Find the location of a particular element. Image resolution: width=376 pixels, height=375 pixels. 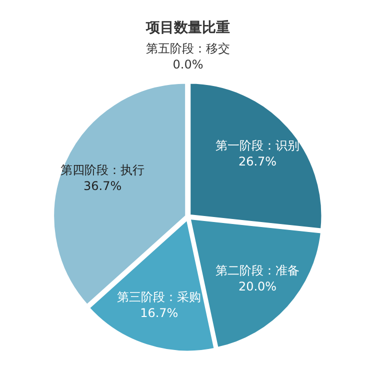

chart-title: 项目数量比重 is located at coordinates (187, 28).